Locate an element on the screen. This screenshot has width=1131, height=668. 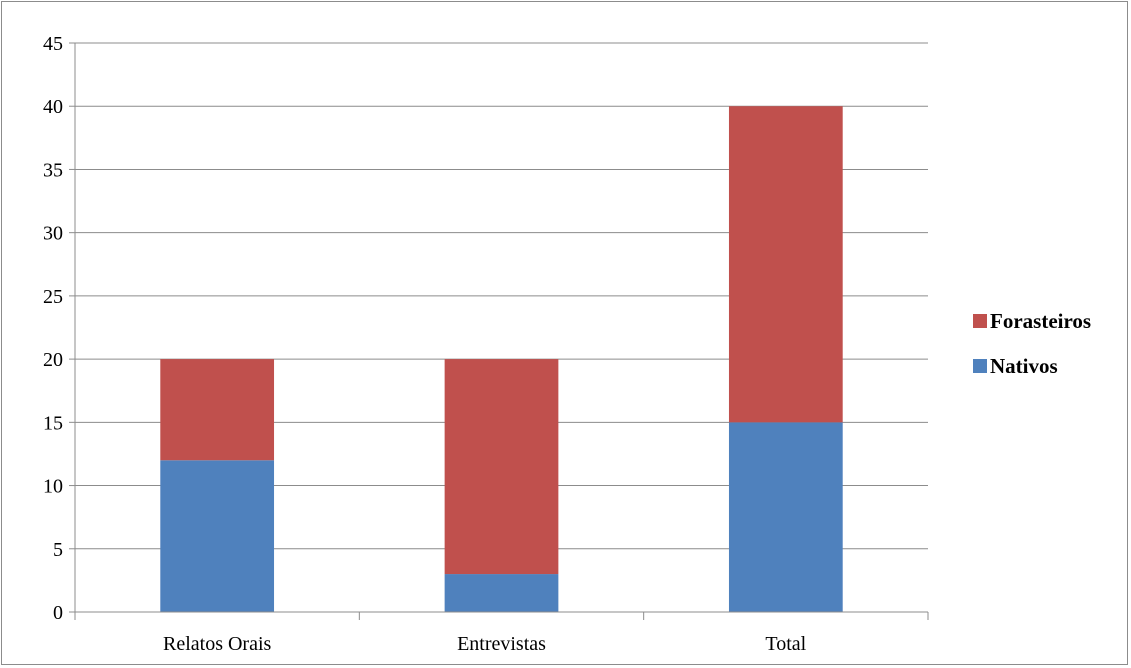
legend: Forasteiros Nativos is located at coordinates (1032, 343).